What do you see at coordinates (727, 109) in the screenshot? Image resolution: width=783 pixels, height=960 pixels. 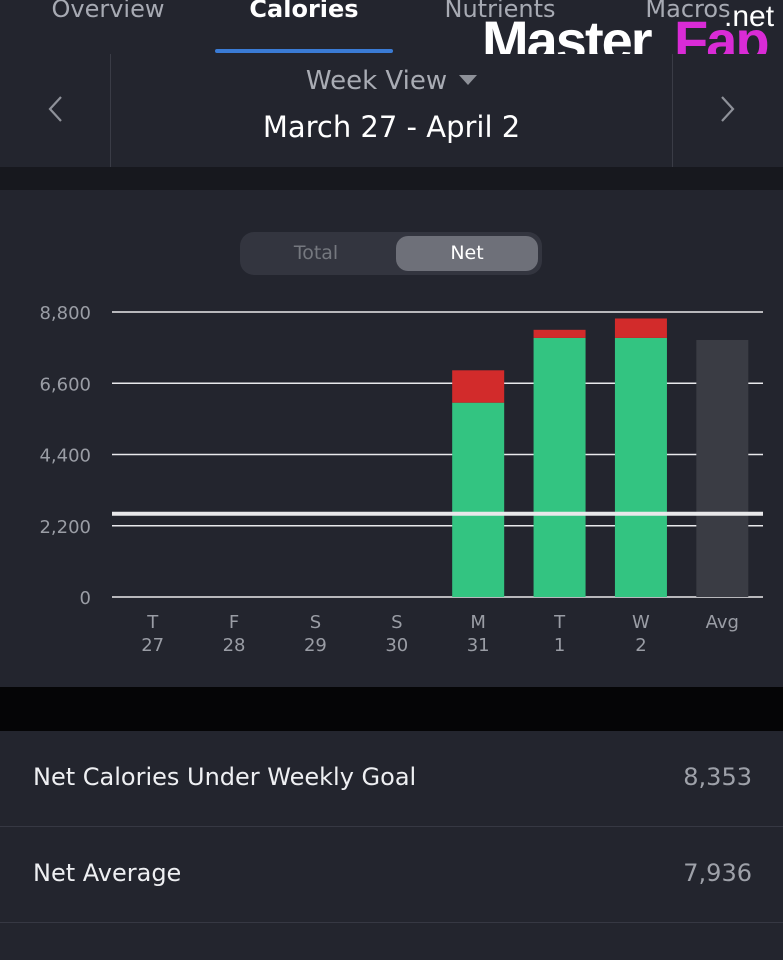 I see `chevron-right-icon` at bounding box center [727, 109].